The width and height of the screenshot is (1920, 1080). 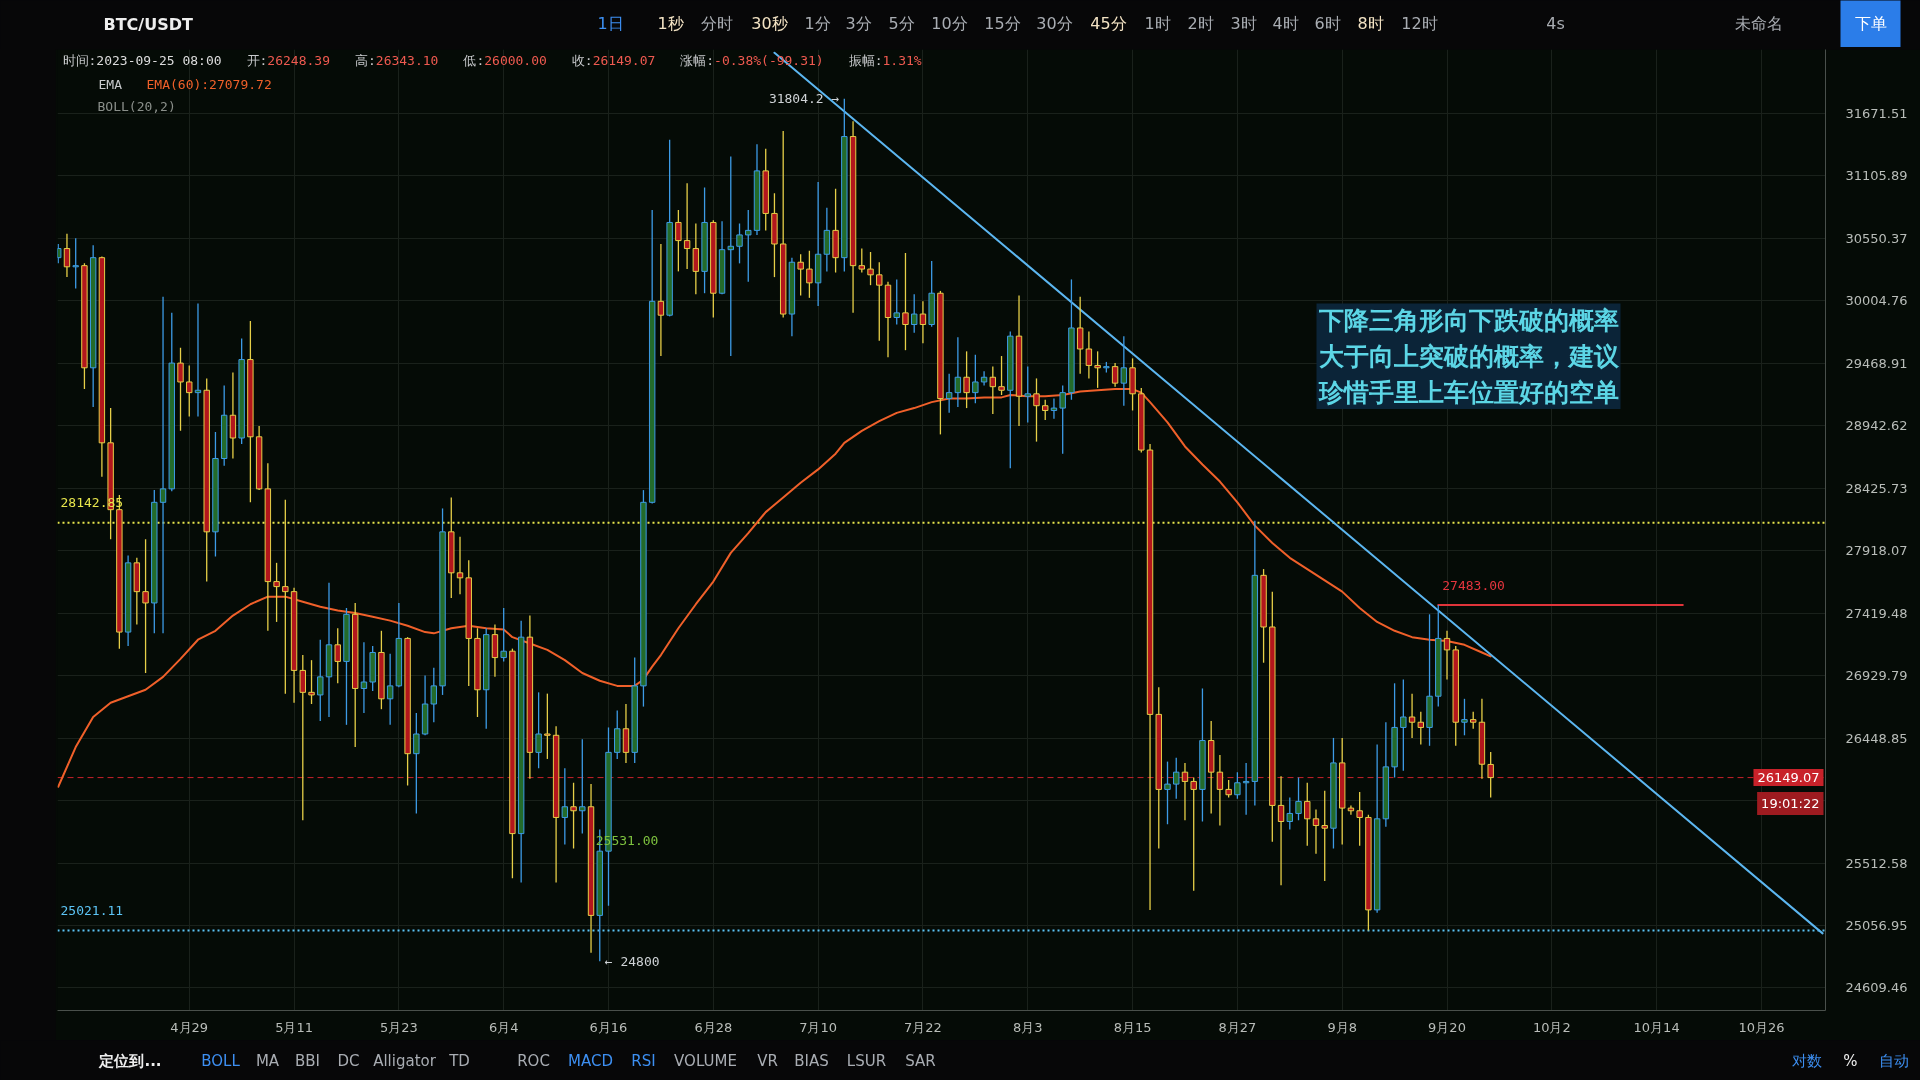 What do you see at coordinates (1876, 363) in the screenshot?
I see `y-tick-label: 29468.91` at bounding box center [1876, 363].